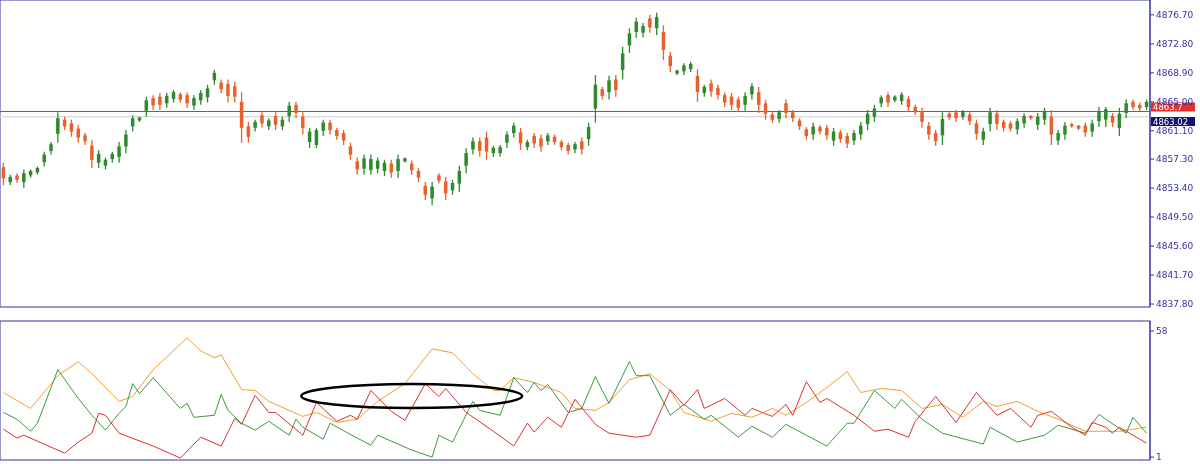 The width and height of the screenshot is (1200, 464). Describe the element at coordinates (1175, 15) in the screenshot. I see `y-tick-label: 4876.70` at that location.